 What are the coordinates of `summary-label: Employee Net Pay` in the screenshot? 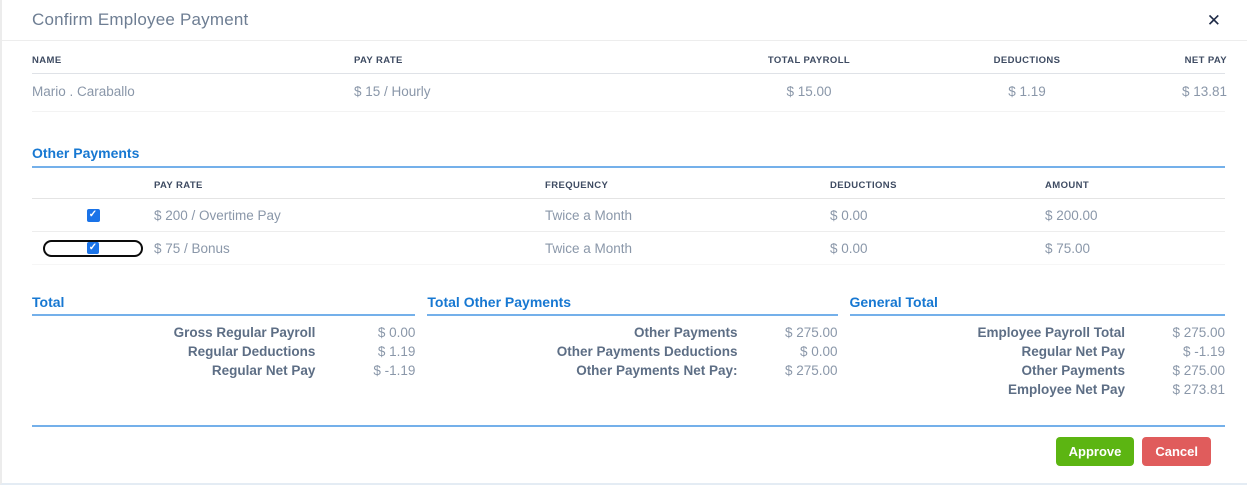 It's located at (1066, 389).